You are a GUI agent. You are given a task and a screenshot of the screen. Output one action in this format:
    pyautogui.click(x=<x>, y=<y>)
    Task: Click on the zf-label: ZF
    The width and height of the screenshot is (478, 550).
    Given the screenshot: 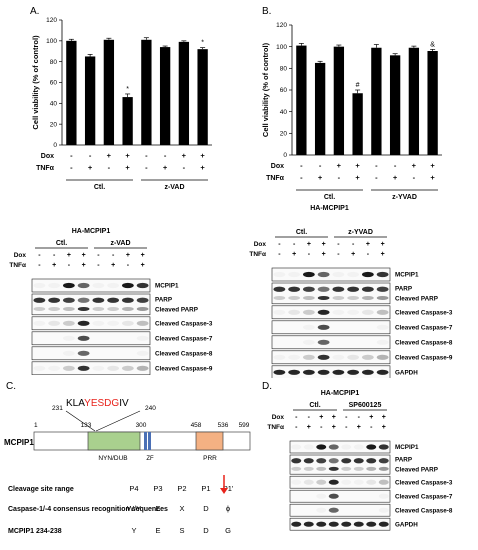 What is the action you would take?
    pyautogui.click(x=150, y=459)
    